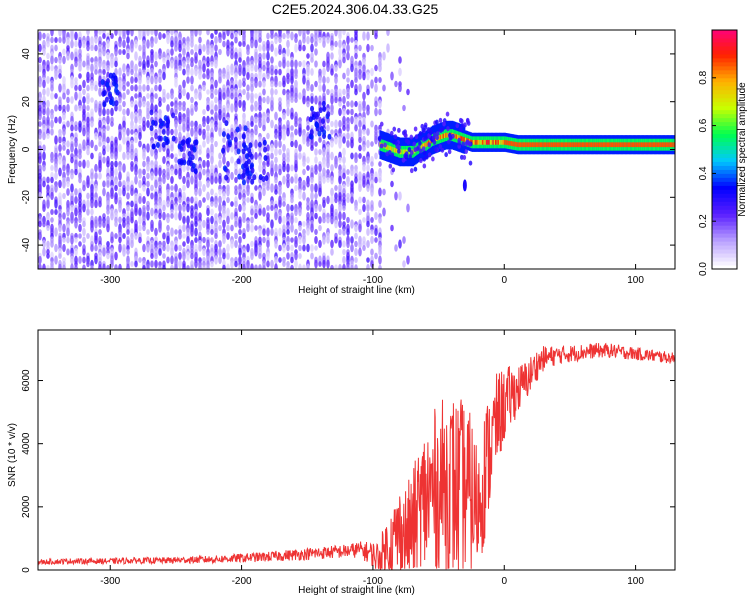  What do you see at coordinates (12, 149) in the screenshot?
I see `y-axis-label: Frequency (Hz)` at bounding box center [12, 149].